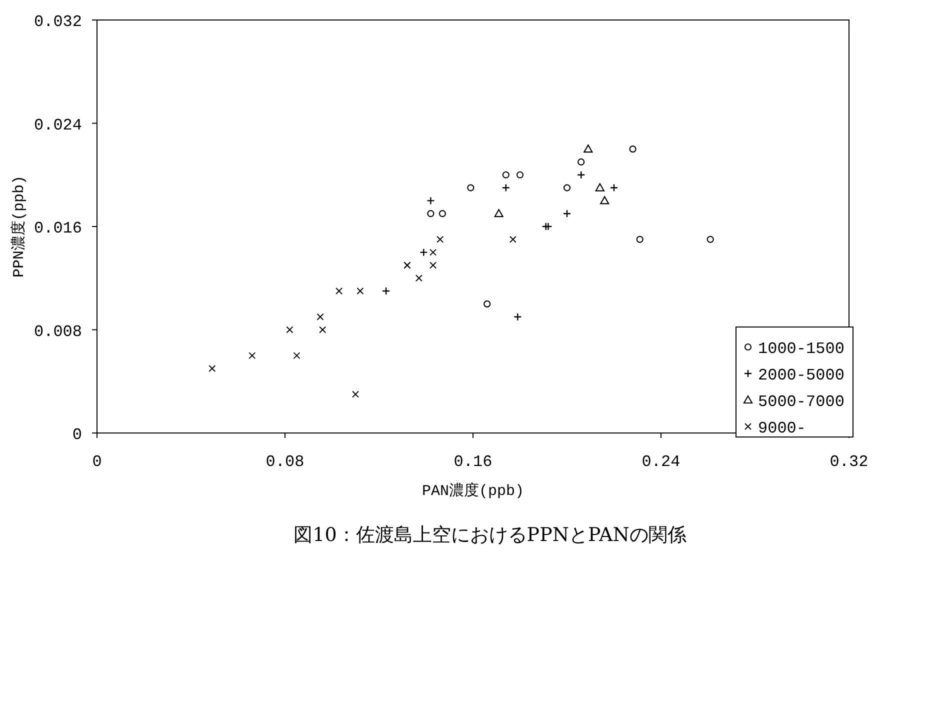 The height and width of the screenshot is (703, 947). I want to click on x-axis-title: PAN濃度(ppb), so click(473, 491).